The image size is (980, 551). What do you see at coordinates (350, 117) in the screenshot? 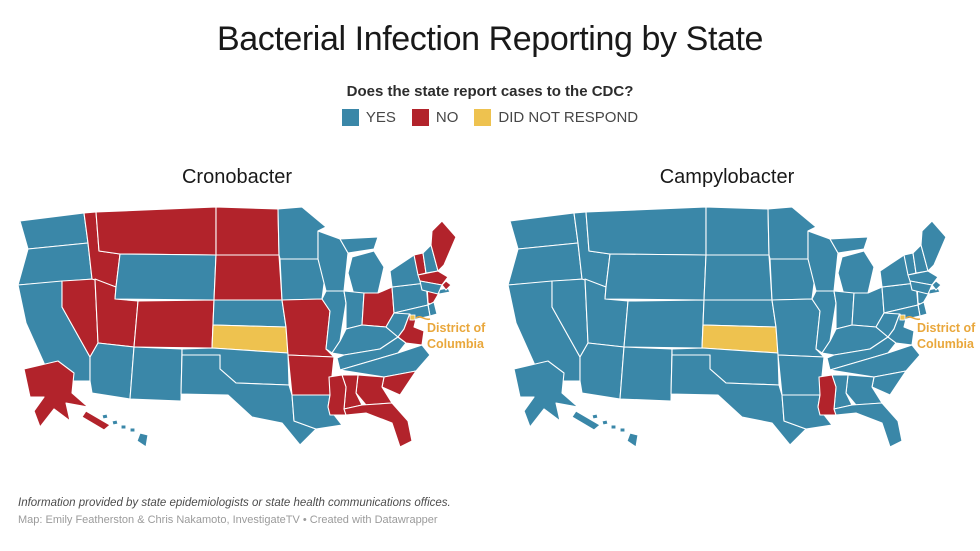
I see `legend-swatch-yes` at bounding box center [350, 117].